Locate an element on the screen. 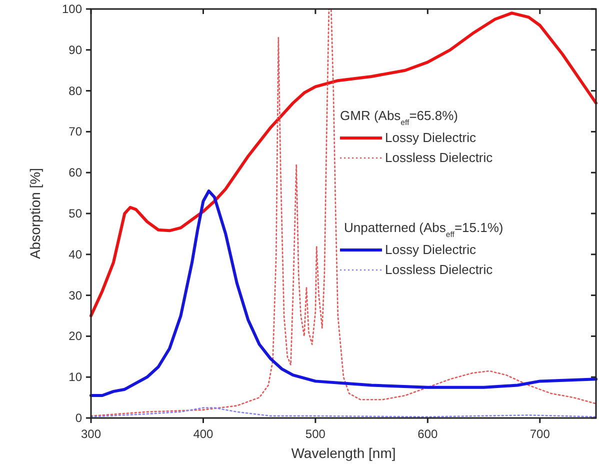  annotation: GMR (Abs$_{eff}$=65.8%) is located at coordinates (399, 117).